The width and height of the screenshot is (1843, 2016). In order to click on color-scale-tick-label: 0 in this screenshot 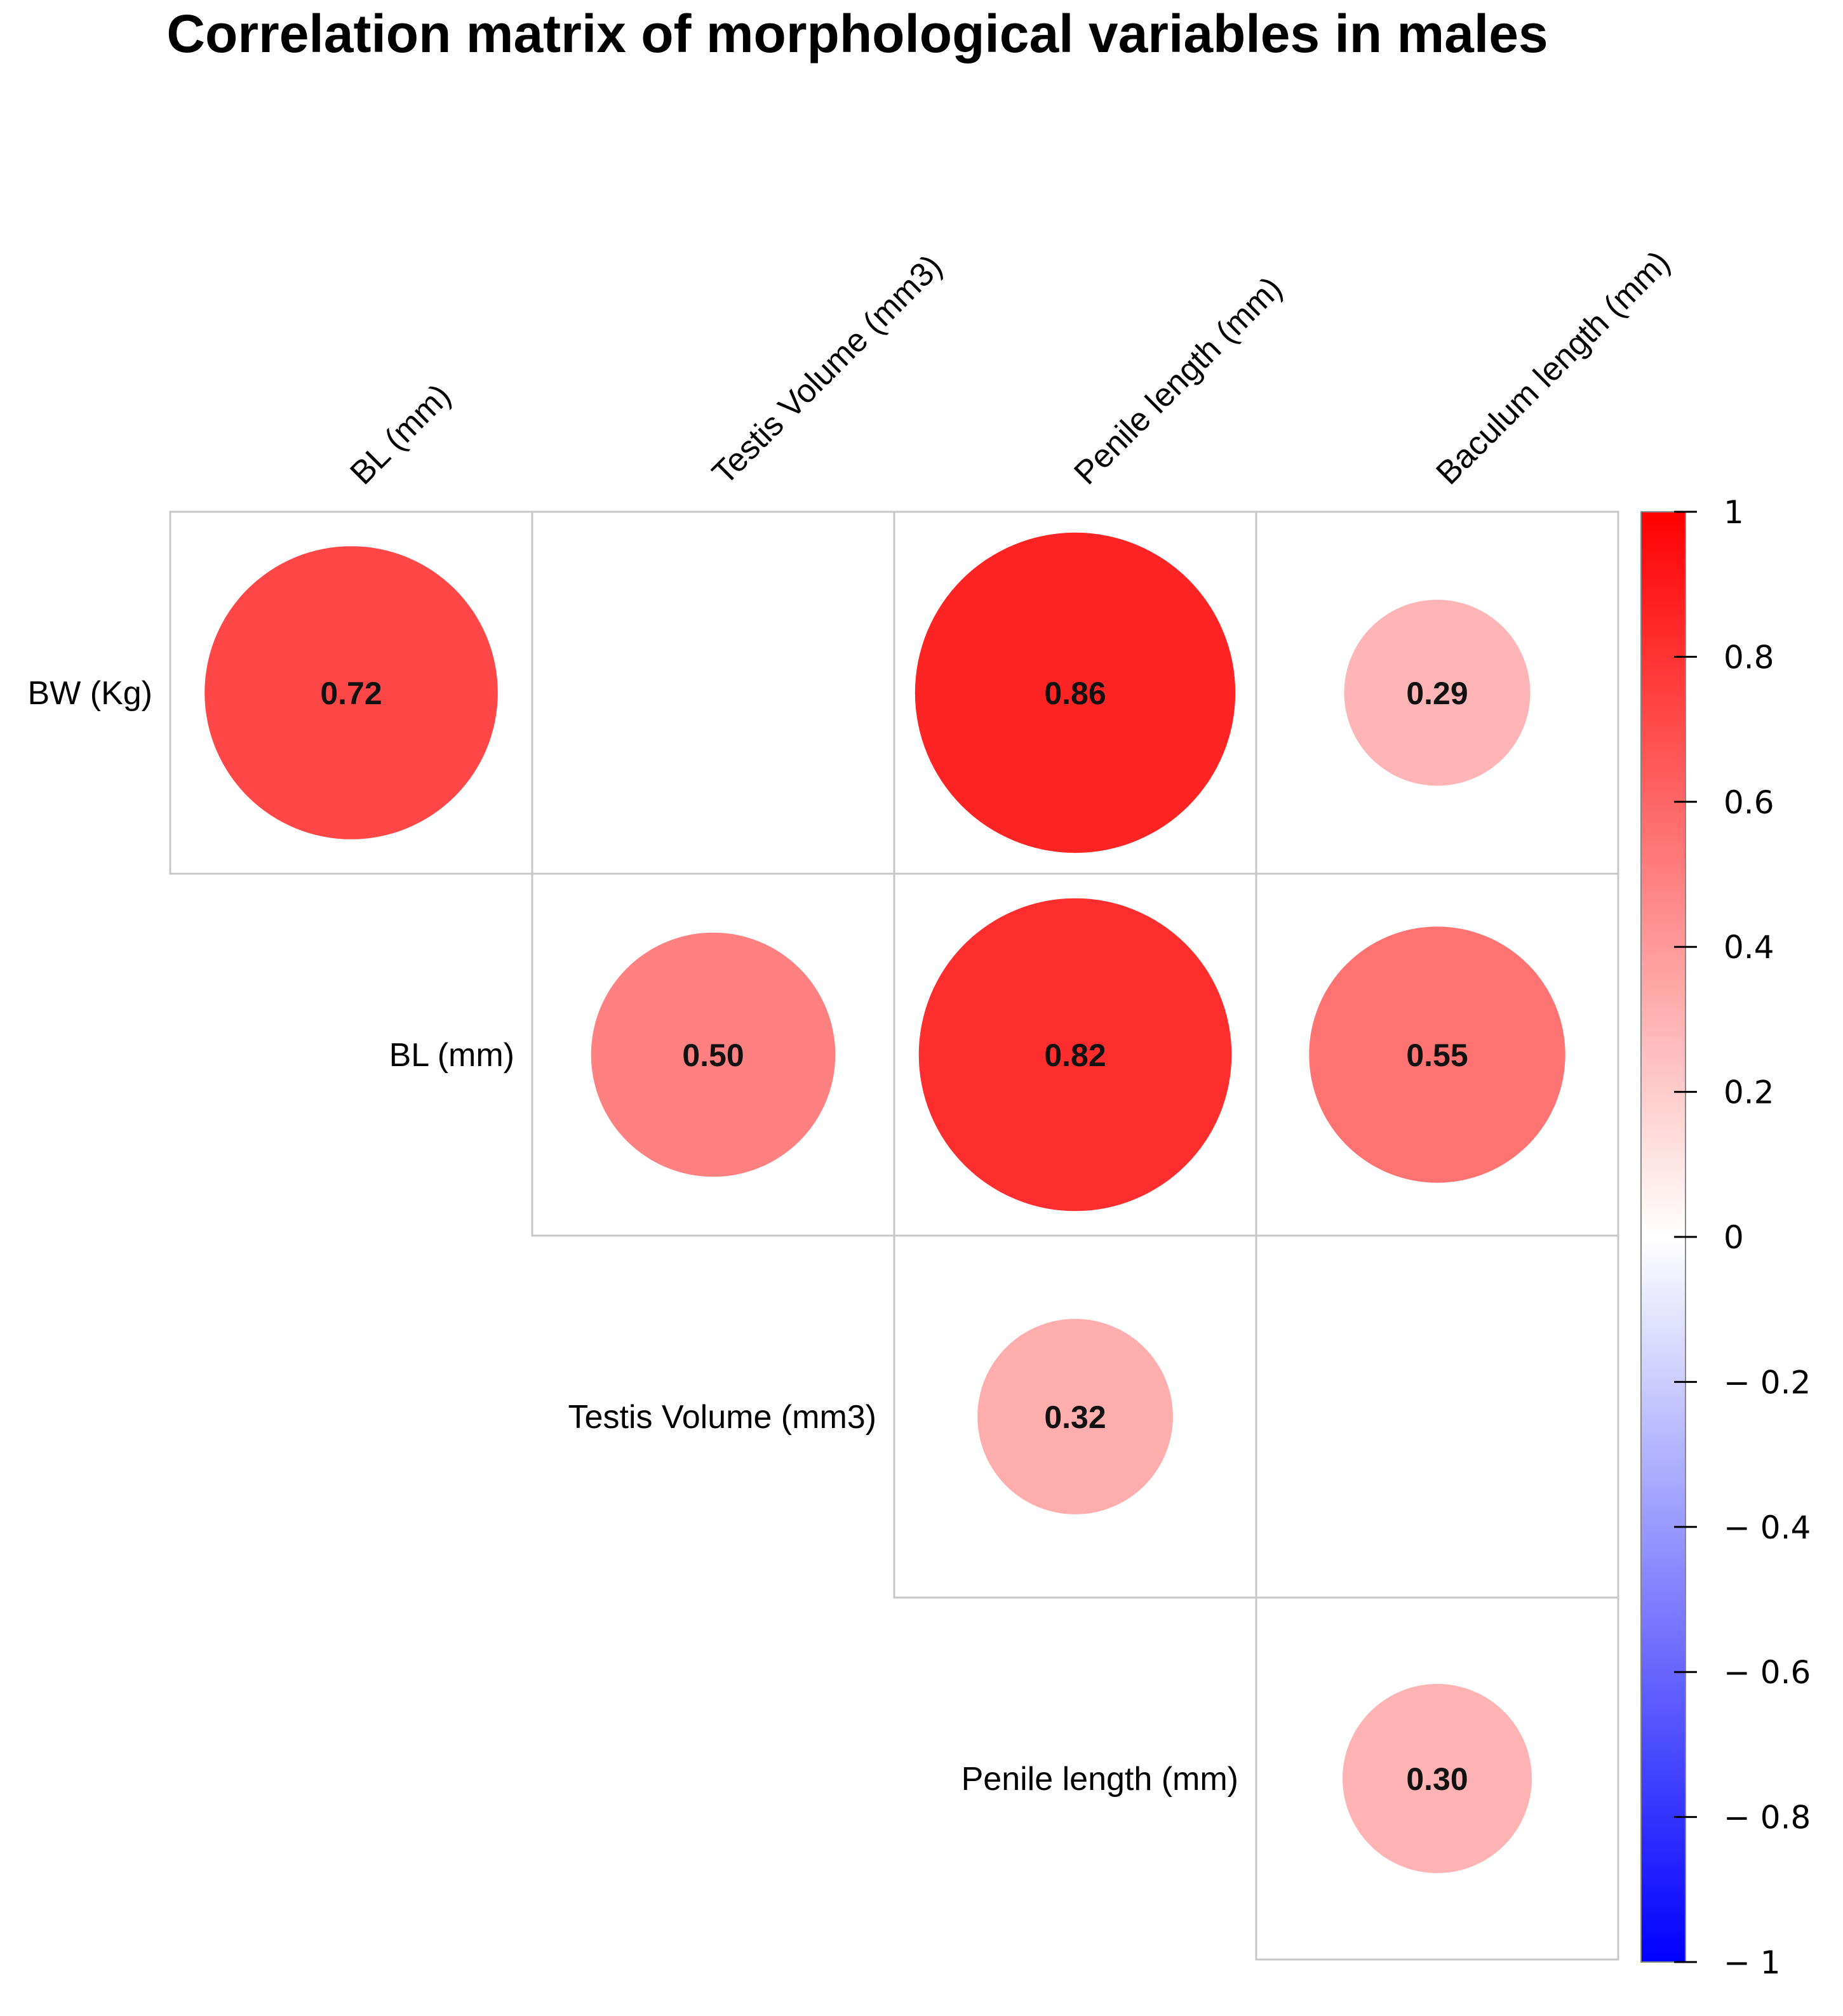, I will do `click(1734, 1237)`.